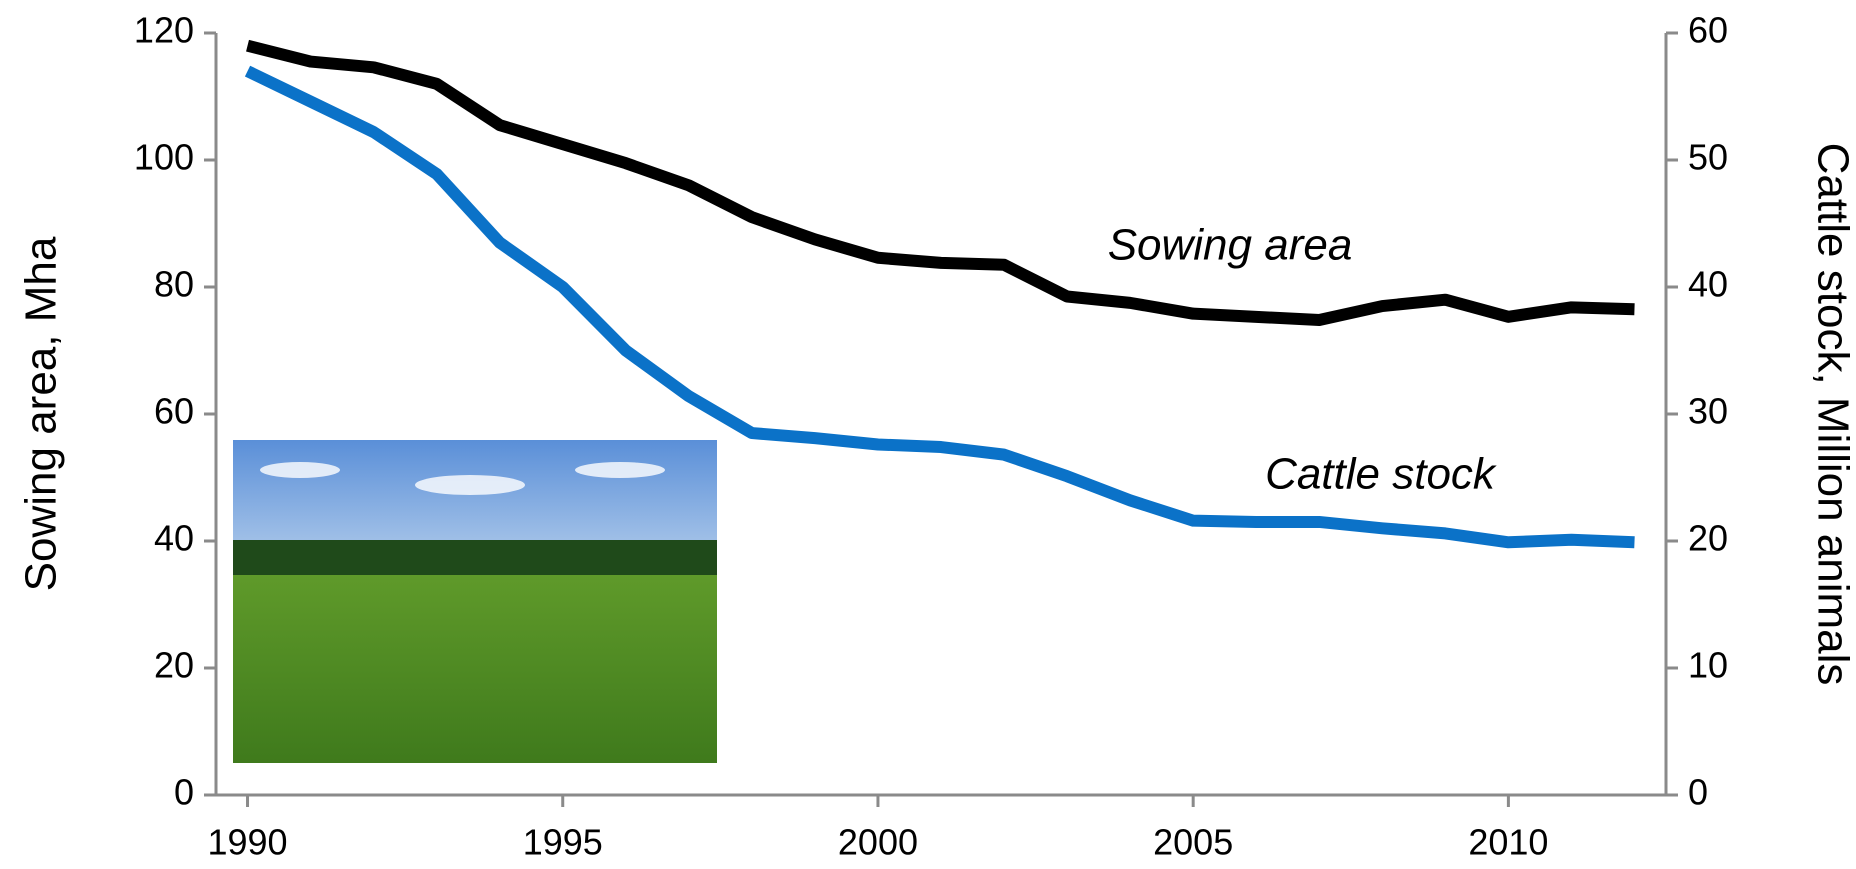 The height and width of the screenshot is (869, 1856). What do you see at coordinates (1193, 842) in the screenshot?
I see `x-tick-label: 2005` at bounding box center [1193, 842].